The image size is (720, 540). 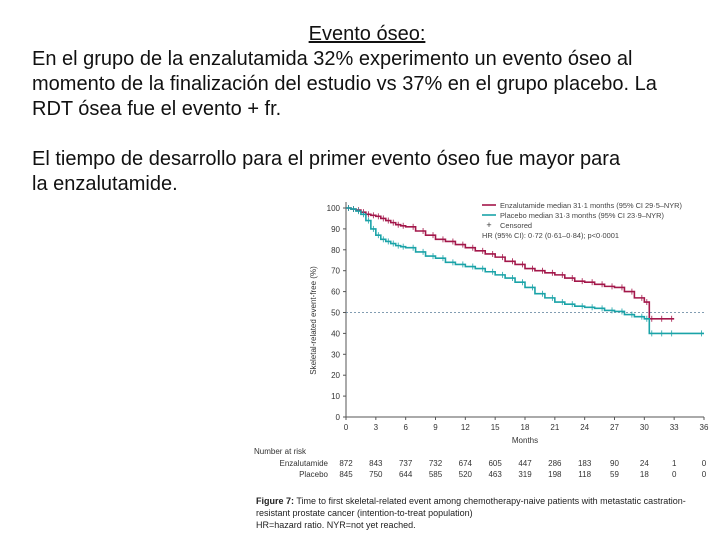 I want to click on number-at-risk-value: 674, so click(x=466, y=463).